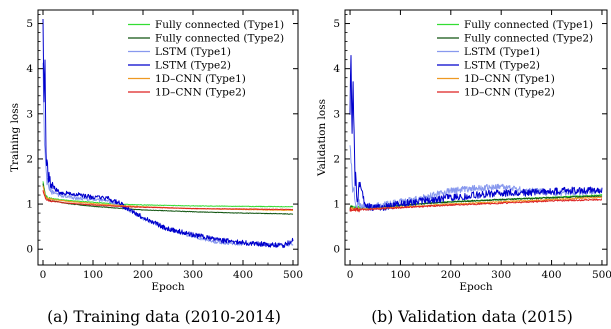 Image resolution: width=611 pixels, height=329 pixels. I want to click on y-axis-label: Training loss, so click(15, 137).